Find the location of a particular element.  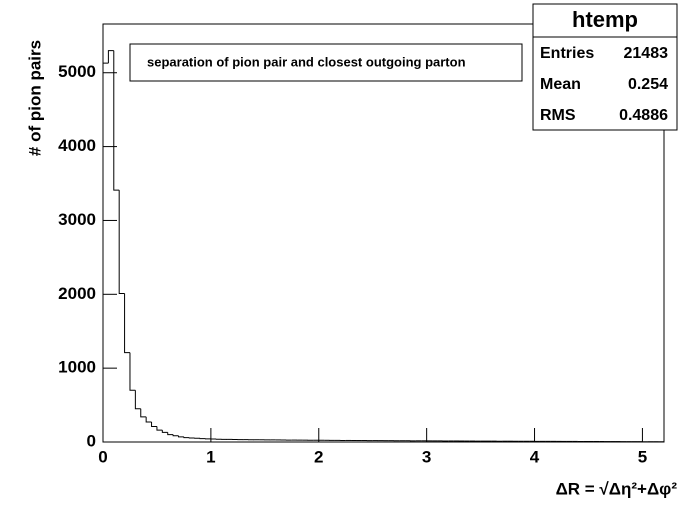

y-tick-label: 0 is located at coordinates (91, 440).